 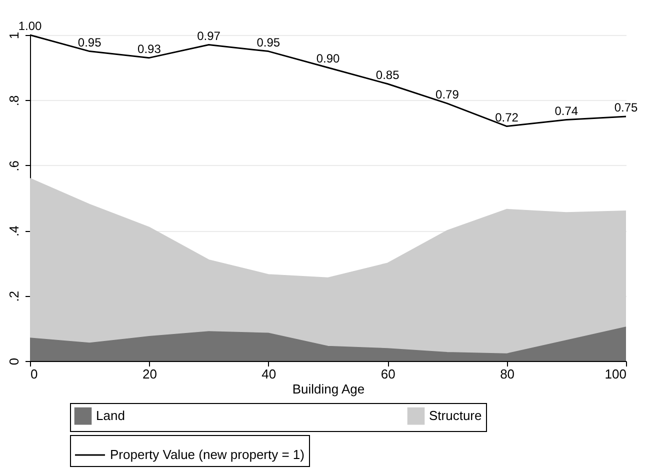 I want to click on data-label: 0.74, so click(x=566, y=111).